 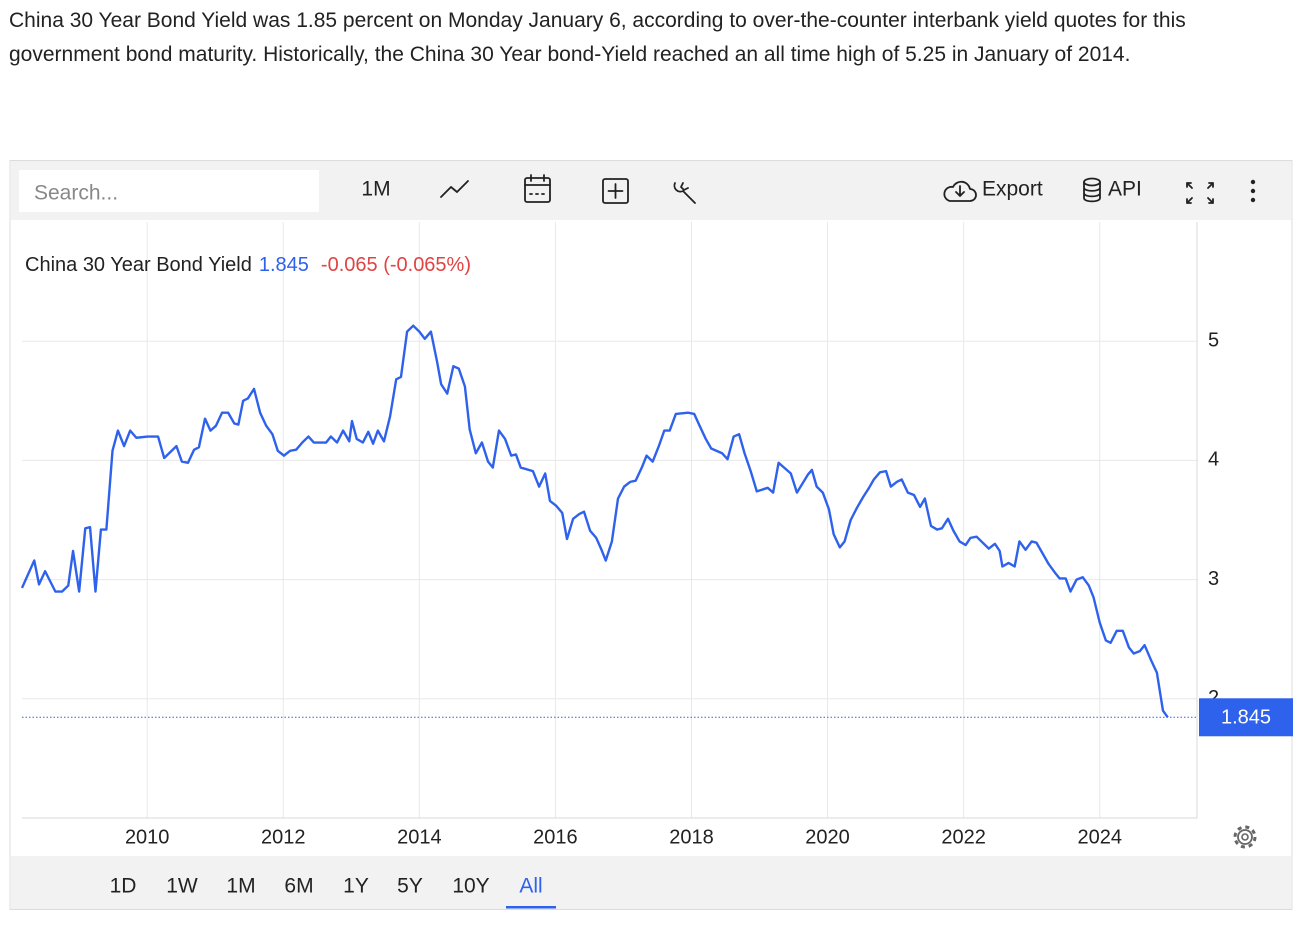 What do you see at coordinates (182, 886) in the screenshot?
I see `range-button: 1W` at bounding box center [182, 886].